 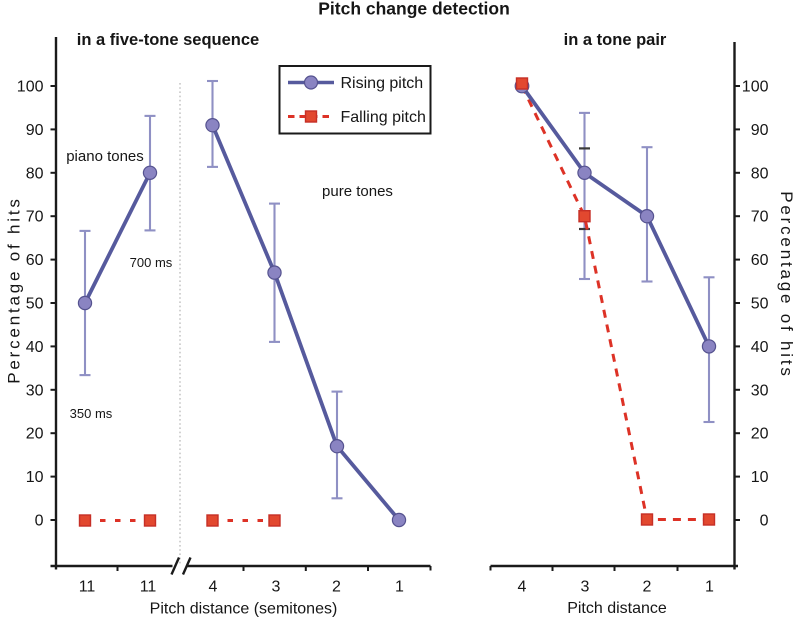 I want to click on svg-text: in a five-tone sequence, so click(x=168, y=40).